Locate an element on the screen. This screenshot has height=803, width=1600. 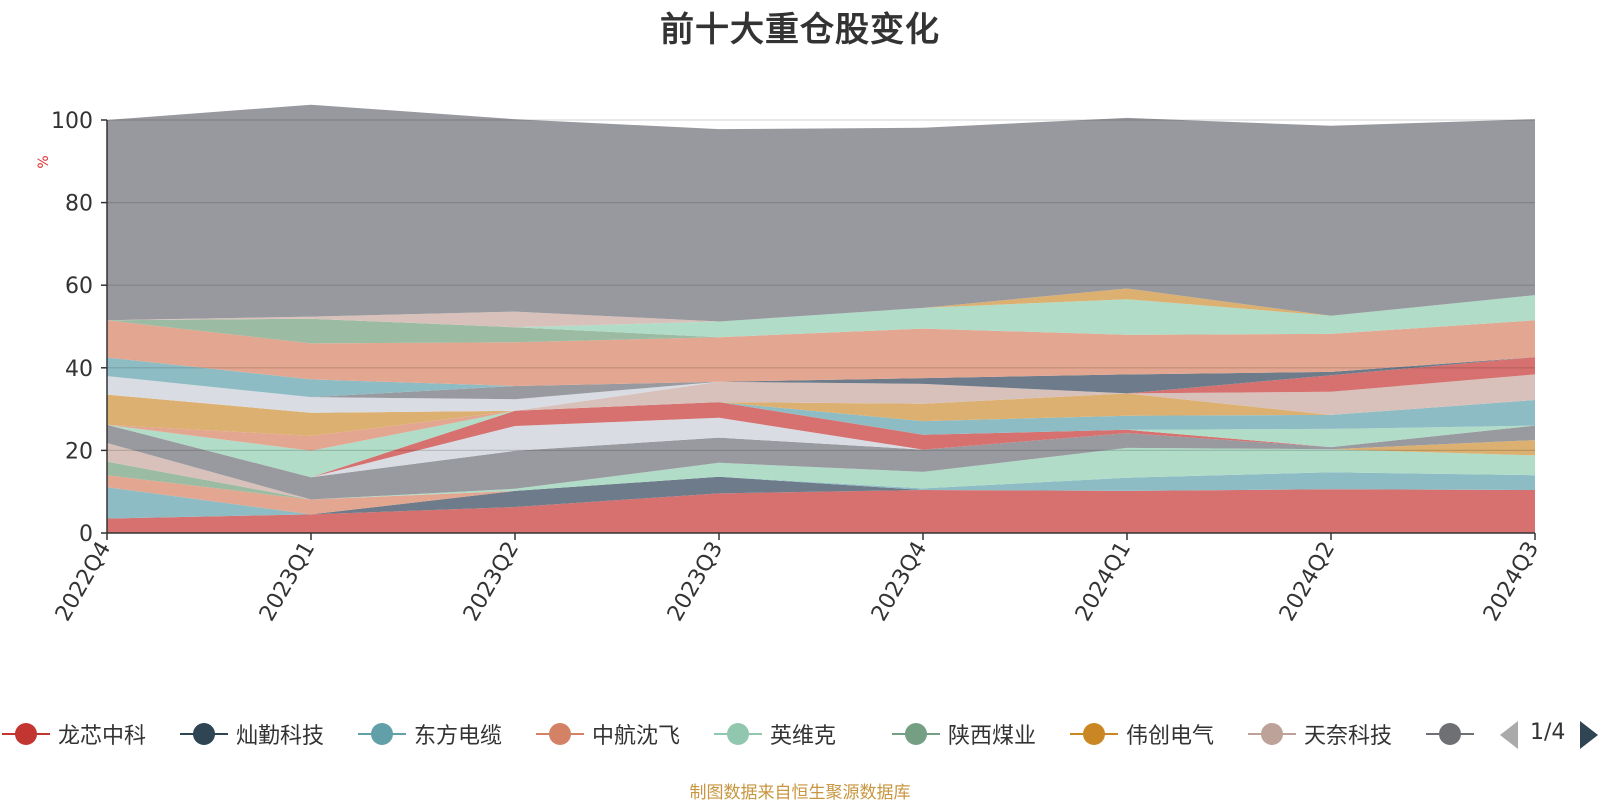
legend-item: 伟创电气 is located at coordinates (1141, 734).